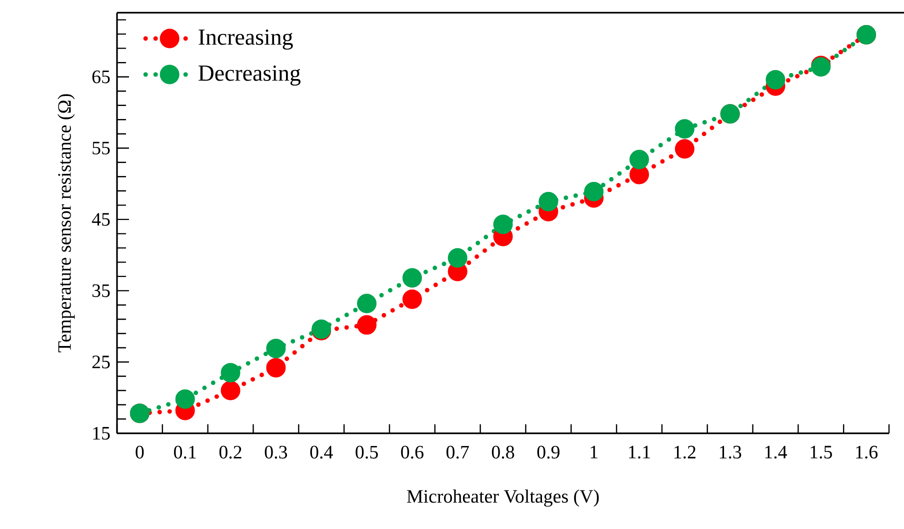  What do you see at coordinates (101, 219) in the screenshot?
I see `y-tick-label: 45` at bounding box center [101, 219].